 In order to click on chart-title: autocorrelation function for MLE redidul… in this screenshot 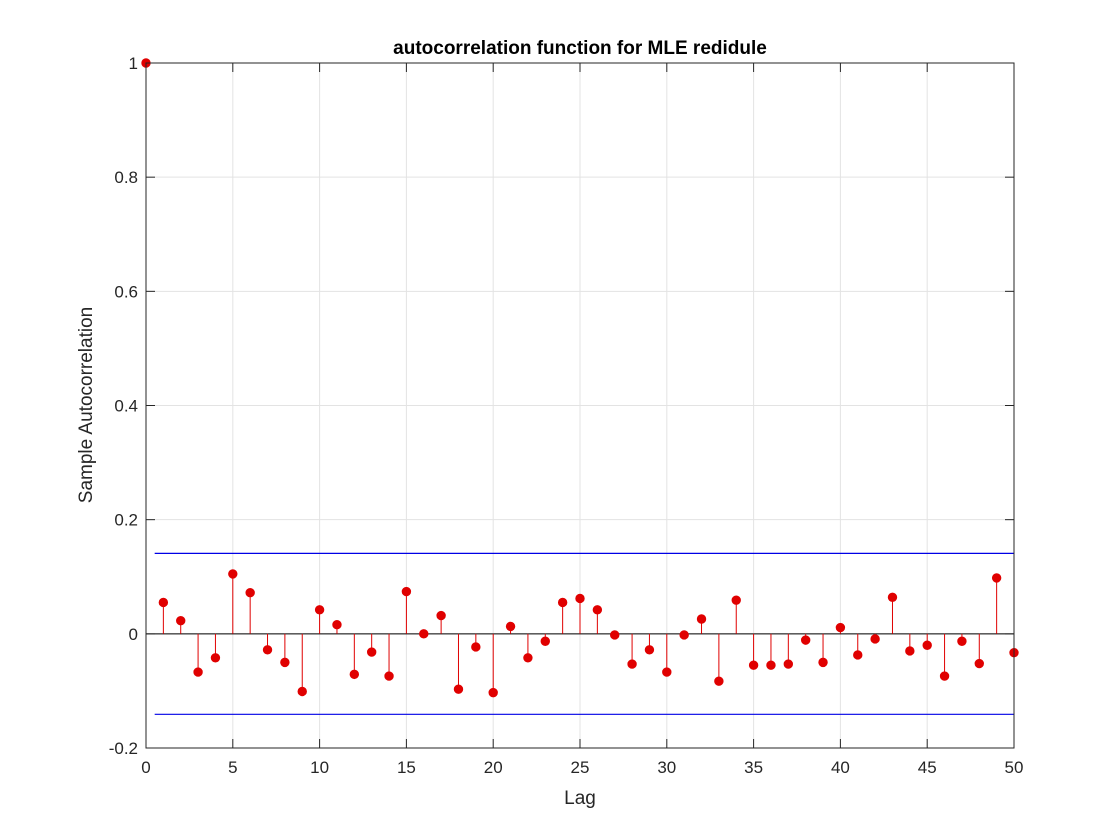, I will do `click(580, 48)`.